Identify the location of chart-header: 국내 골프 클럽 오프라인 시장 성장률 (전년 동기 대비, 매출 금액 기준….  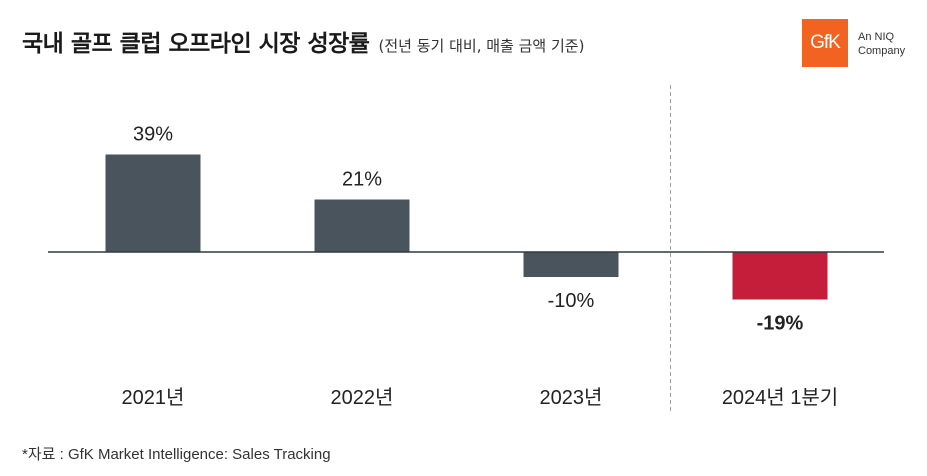
(303, 41).